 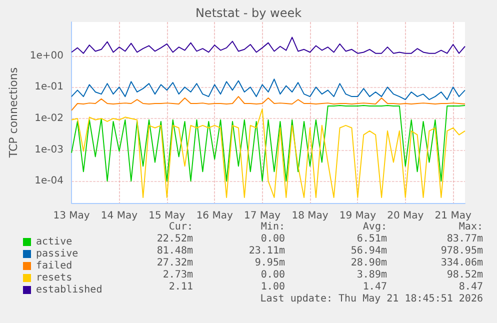 What do you see at coordinates (13, 113) in the screenshot?
I see `y-axis-title: TCP connections` at bounding box center [13, 113].